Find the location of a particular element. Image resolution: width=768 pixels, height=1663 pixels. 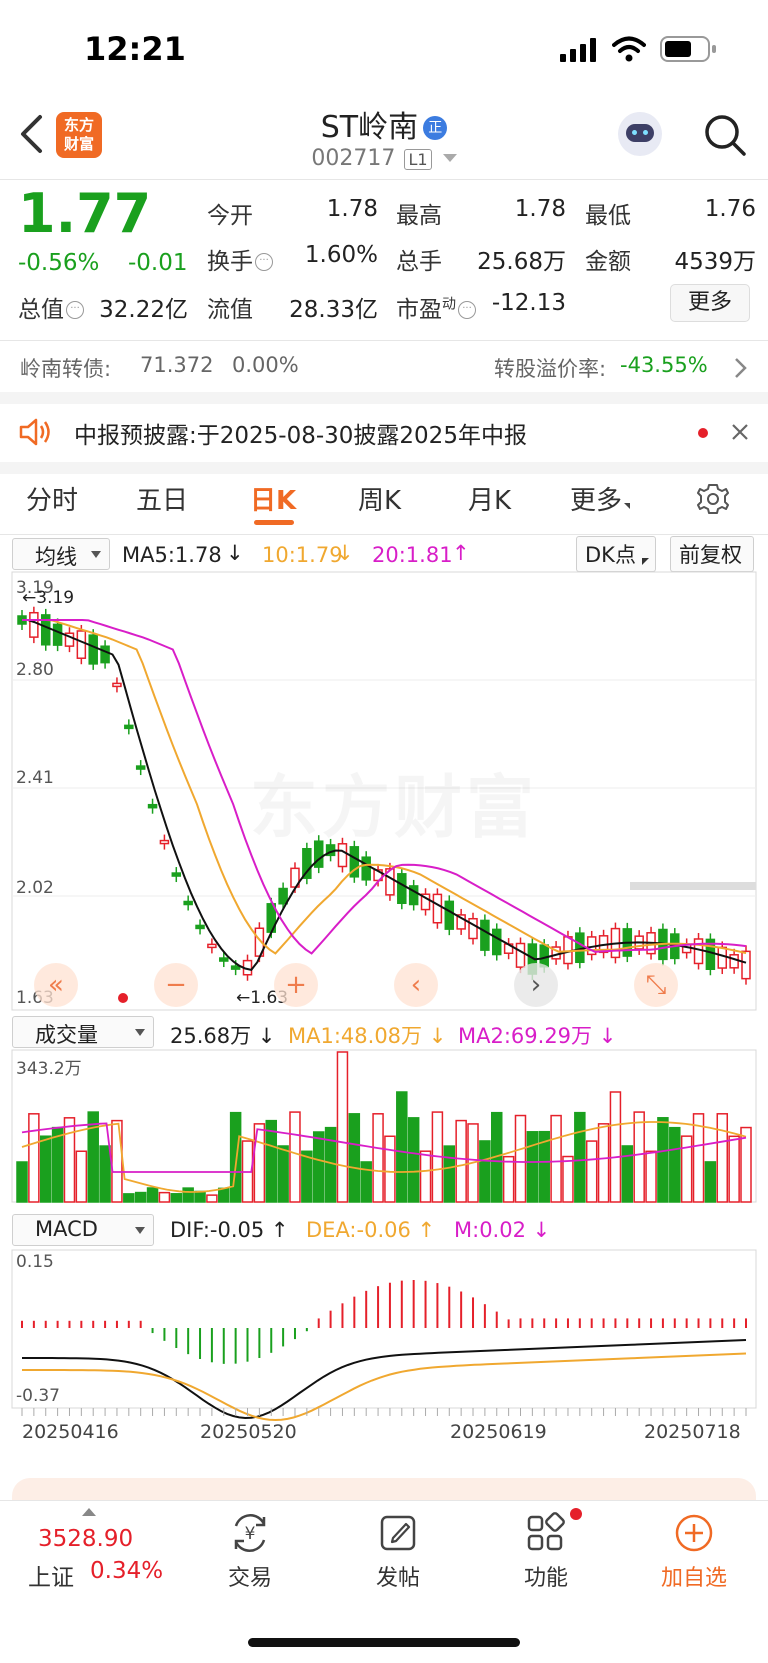

dk-point-button: DK点 is located at coordinates (616, 554).